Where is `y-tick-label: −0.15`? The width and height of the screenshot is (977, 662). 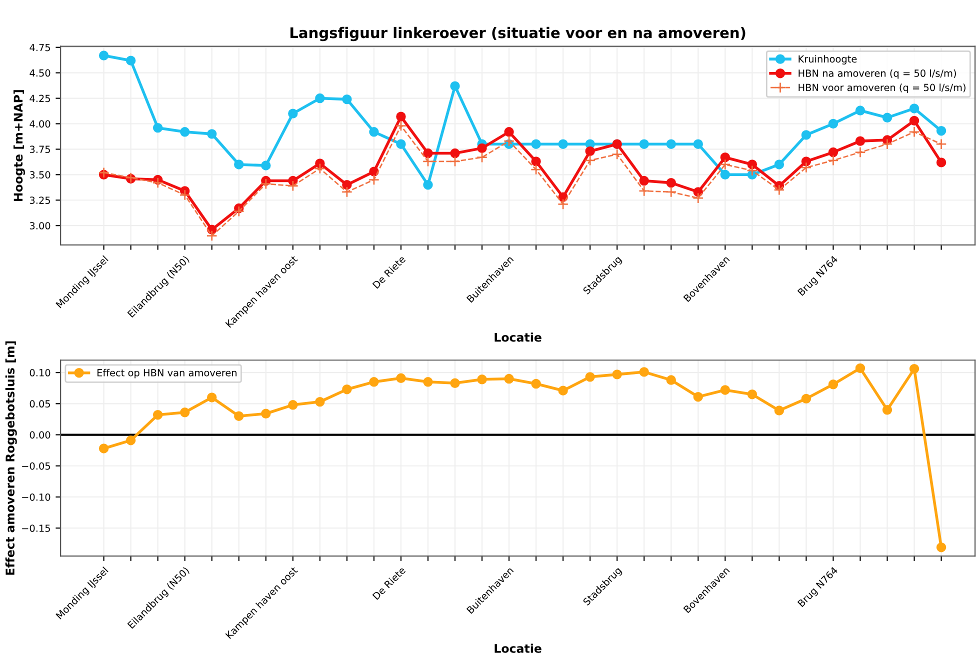 y-tick-label: −0.15 is located at coordinates (36, 528).